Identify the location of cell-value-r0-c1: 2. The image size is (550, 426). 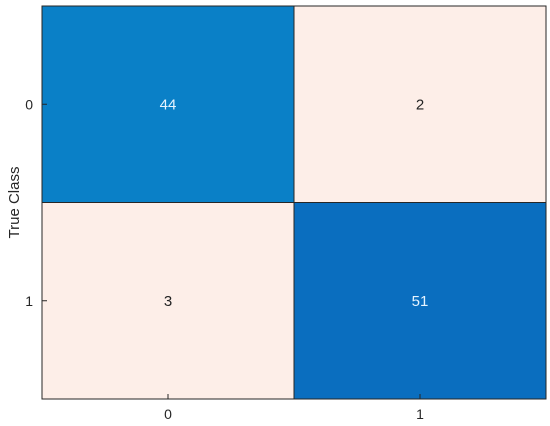
(420, 104).